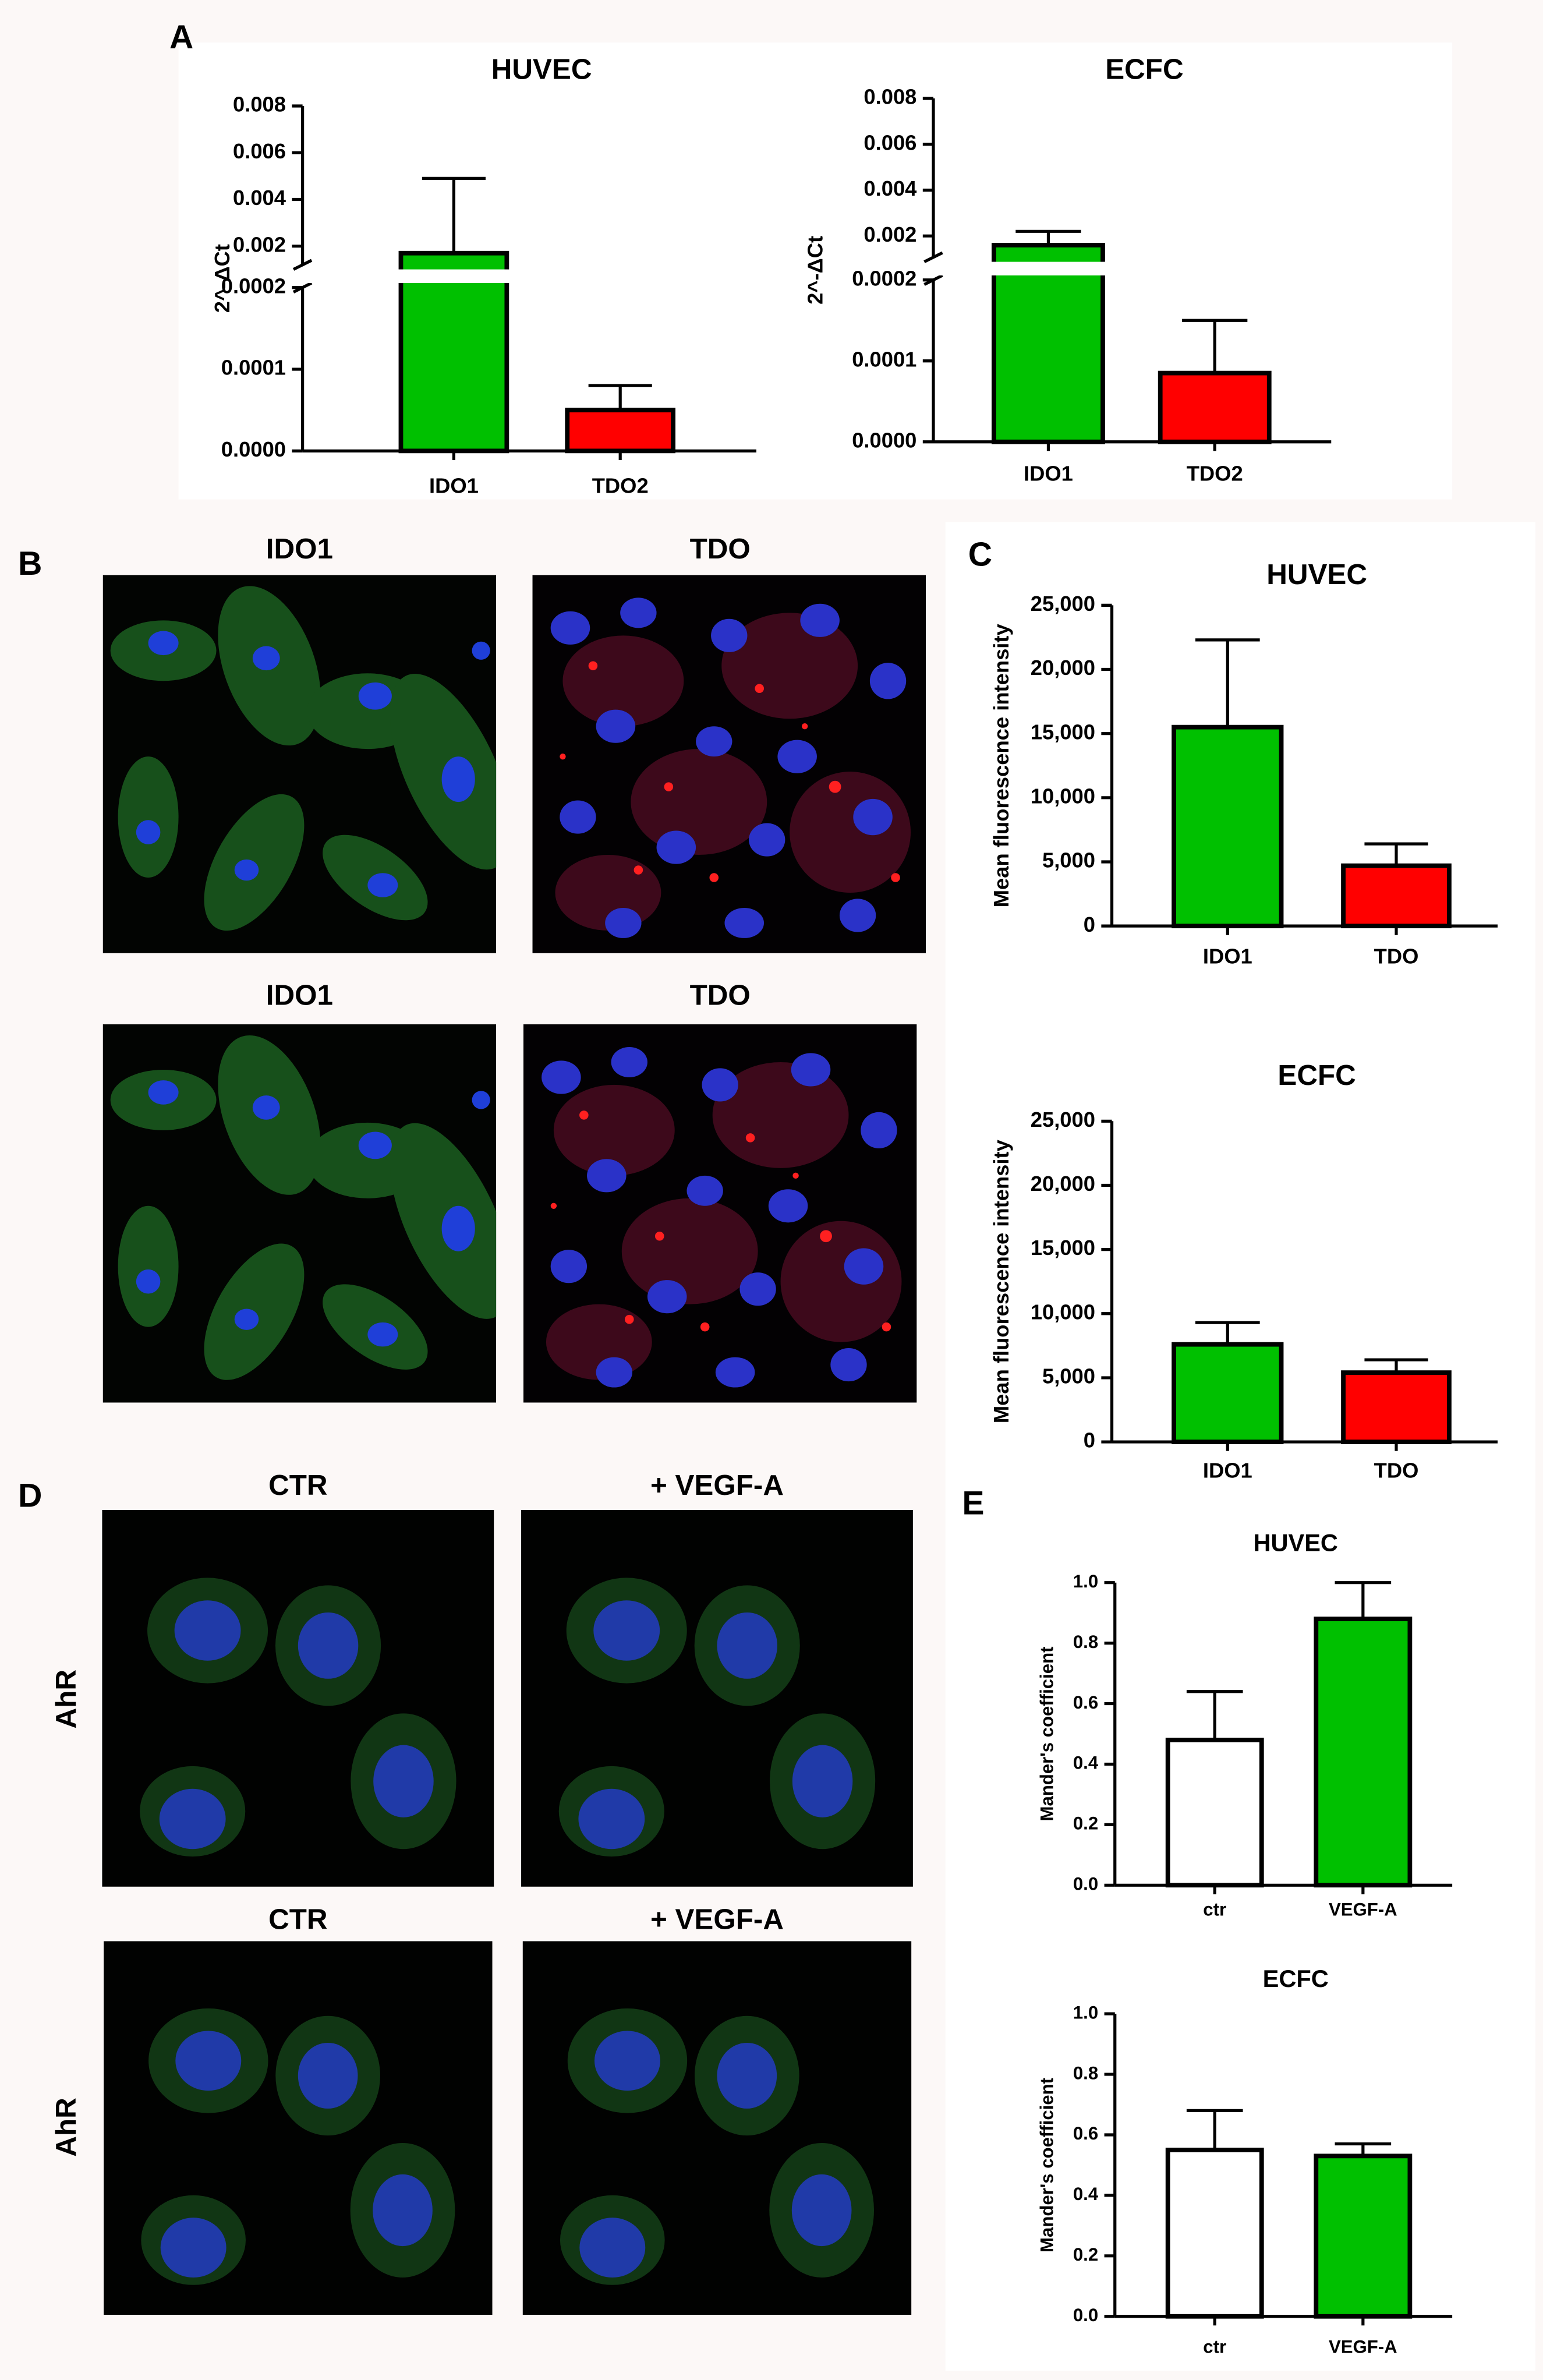  Describe the element at coordinates (1063, 1312) in the screenshot. I see `y-tick-label: 10,000` at that location.